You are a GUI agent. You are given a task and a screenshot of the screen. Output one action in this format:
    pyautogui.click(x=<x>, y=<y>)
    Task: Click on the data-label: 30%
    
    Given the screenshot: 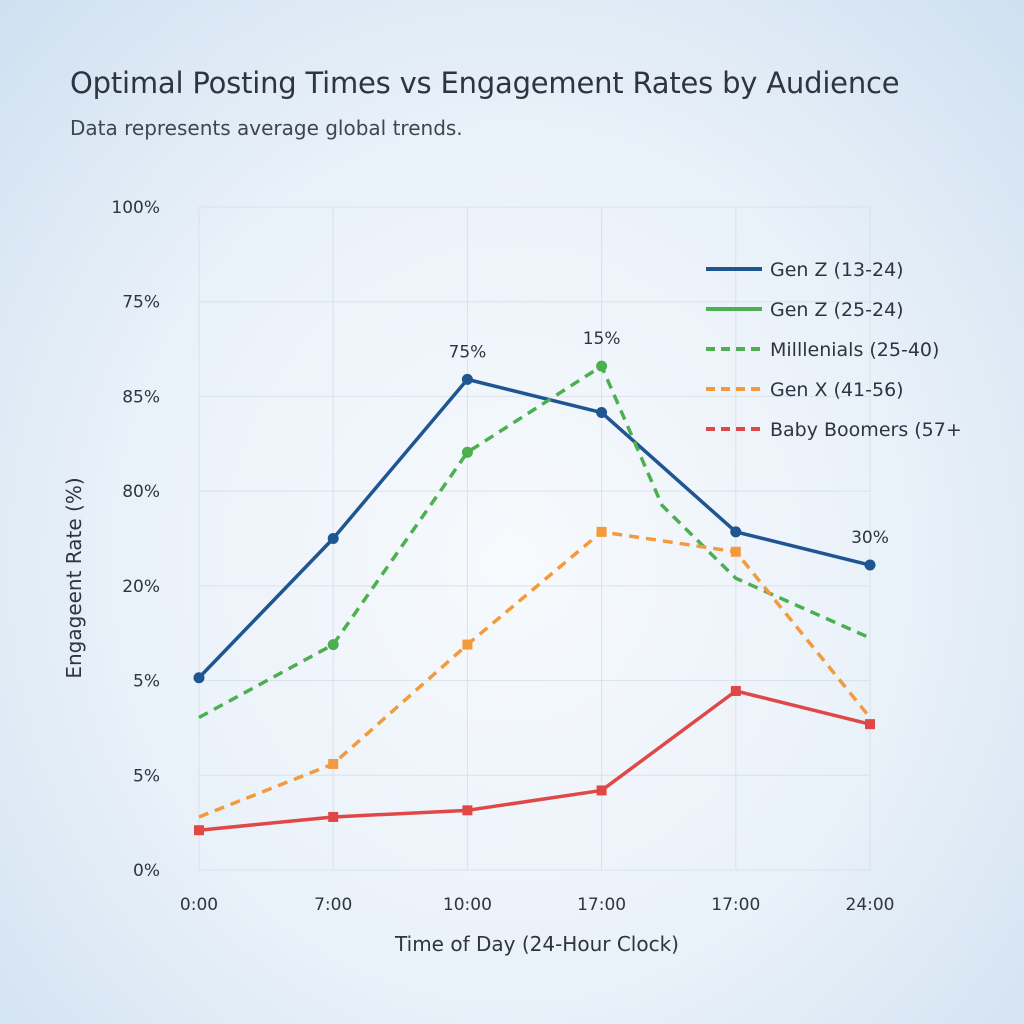 What is the action you would take?
    pyautogui.click(x=870, y=538)
    